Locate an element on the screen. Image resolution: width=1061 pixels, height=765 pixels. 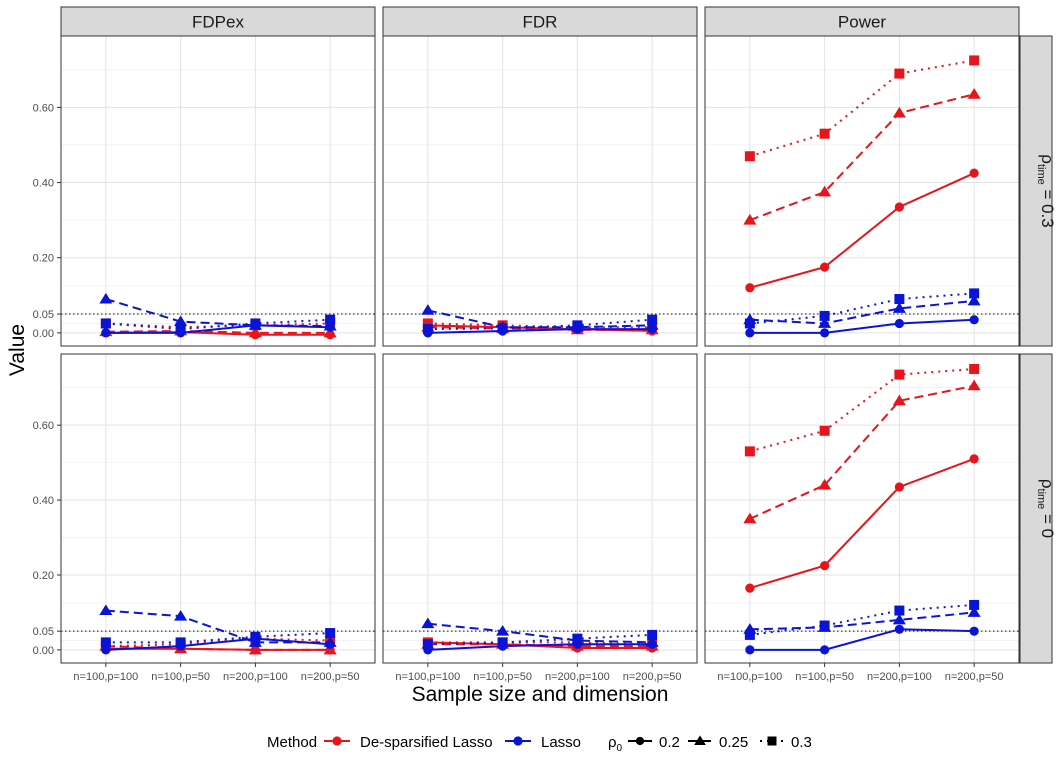
panel-r2-c3 is located at coordinates (862, 508).